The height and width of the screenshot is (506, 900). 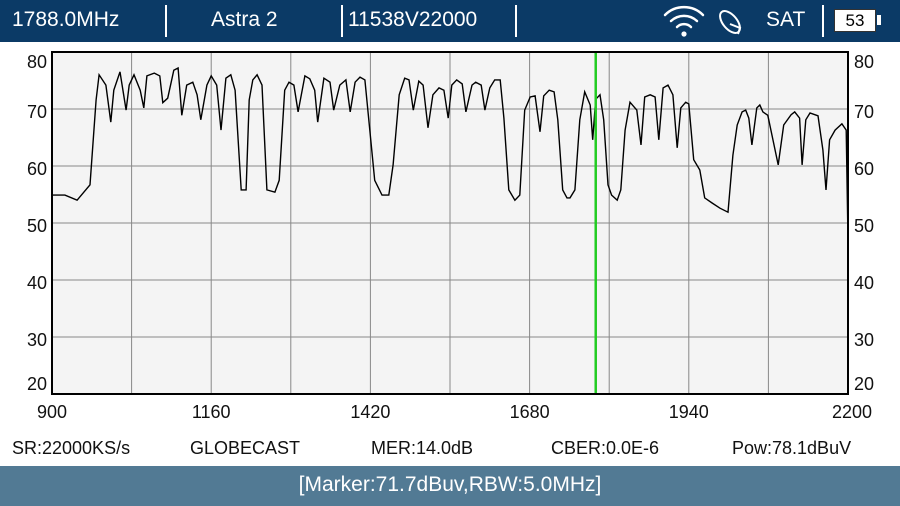 What do you see at coordinates (413, 19) in the screenshot?
I see `transponder-readout: 11538V22000` at bounding box center [413, 19].